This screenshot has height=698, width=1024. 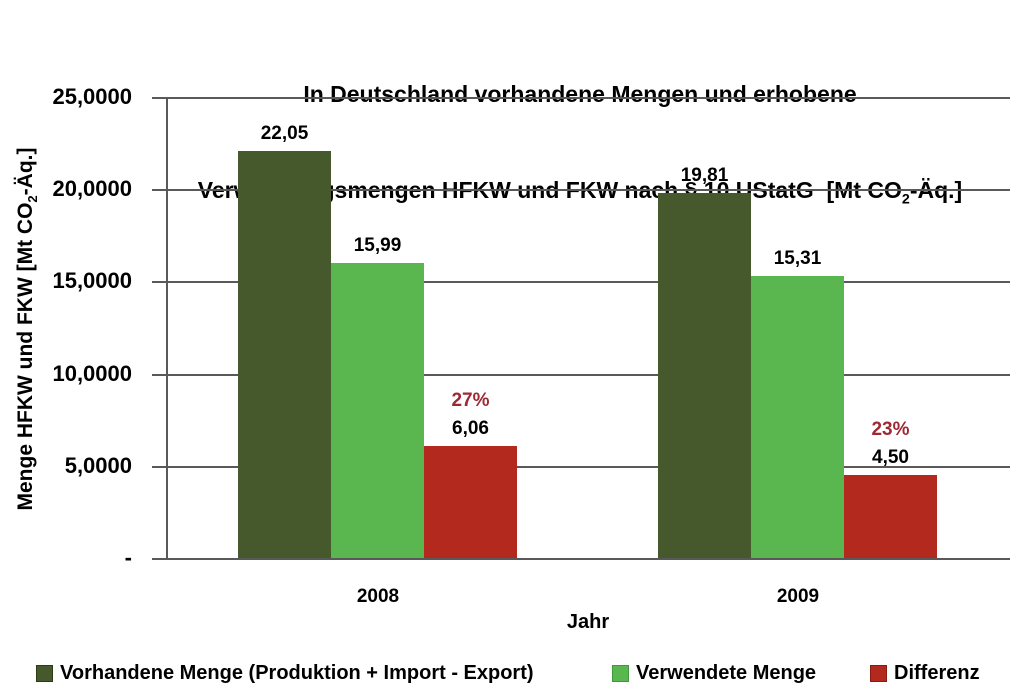 What do you see at coordinates (377, 410) in the screenshot?
I see `bar-verwendete-menge-2008` at bounding box center [377, 410].